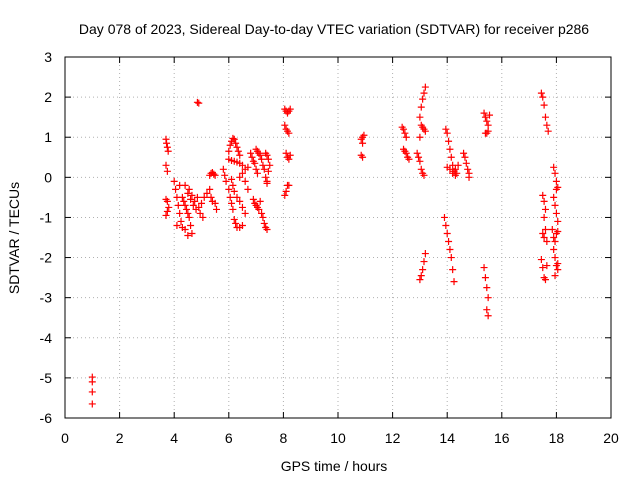 This screenshot has width=640, height=480. I want to click on y-tick-label: -3, so click(46, 298).